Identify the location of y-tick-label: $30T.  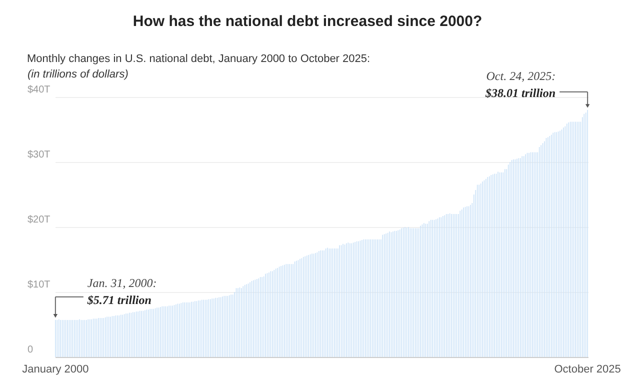
(39, 155).